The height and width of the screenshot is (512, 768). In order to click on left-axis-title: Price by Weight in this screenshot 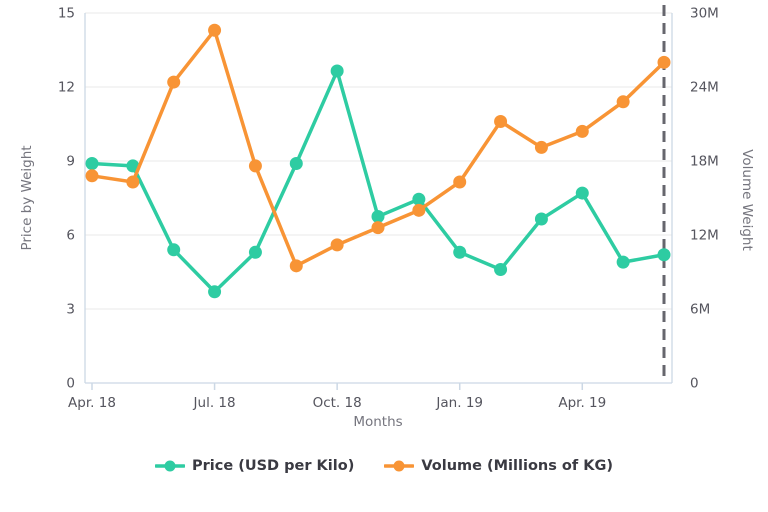, I will do `click(27, 198)`.